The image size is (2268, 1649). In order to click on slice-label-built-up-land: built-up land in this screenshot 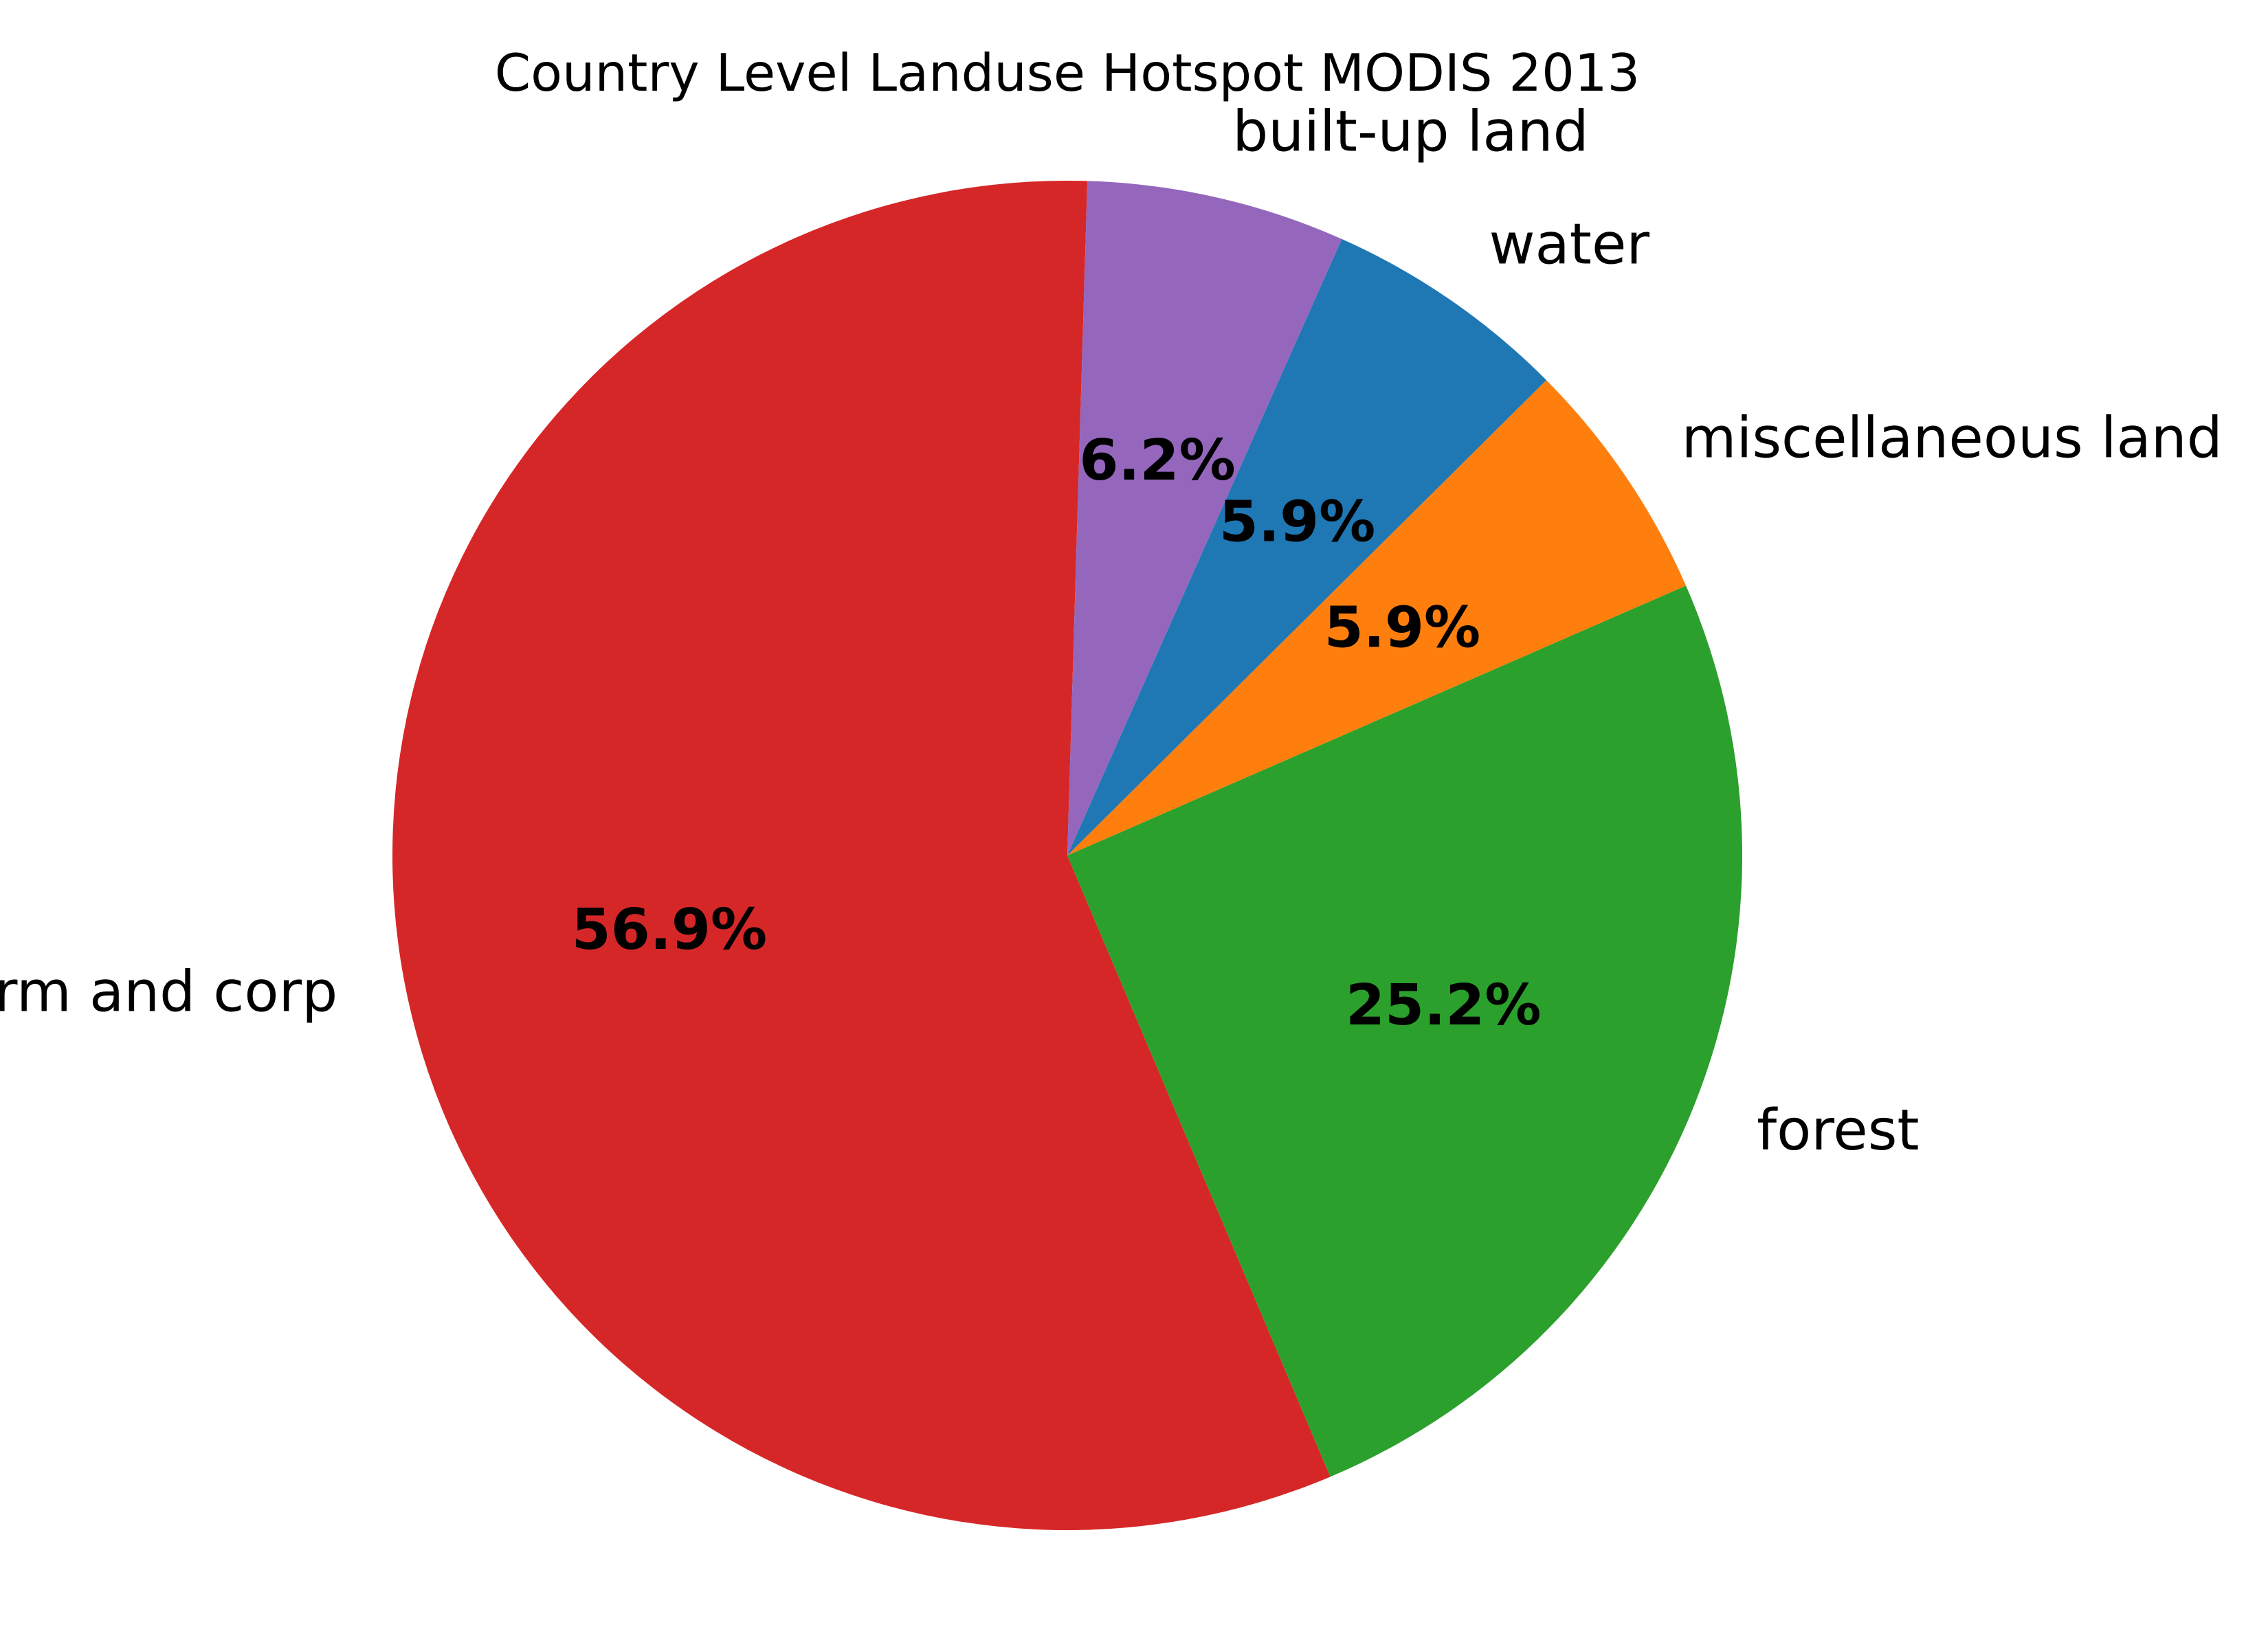, I will do `click(1410, 131)`.